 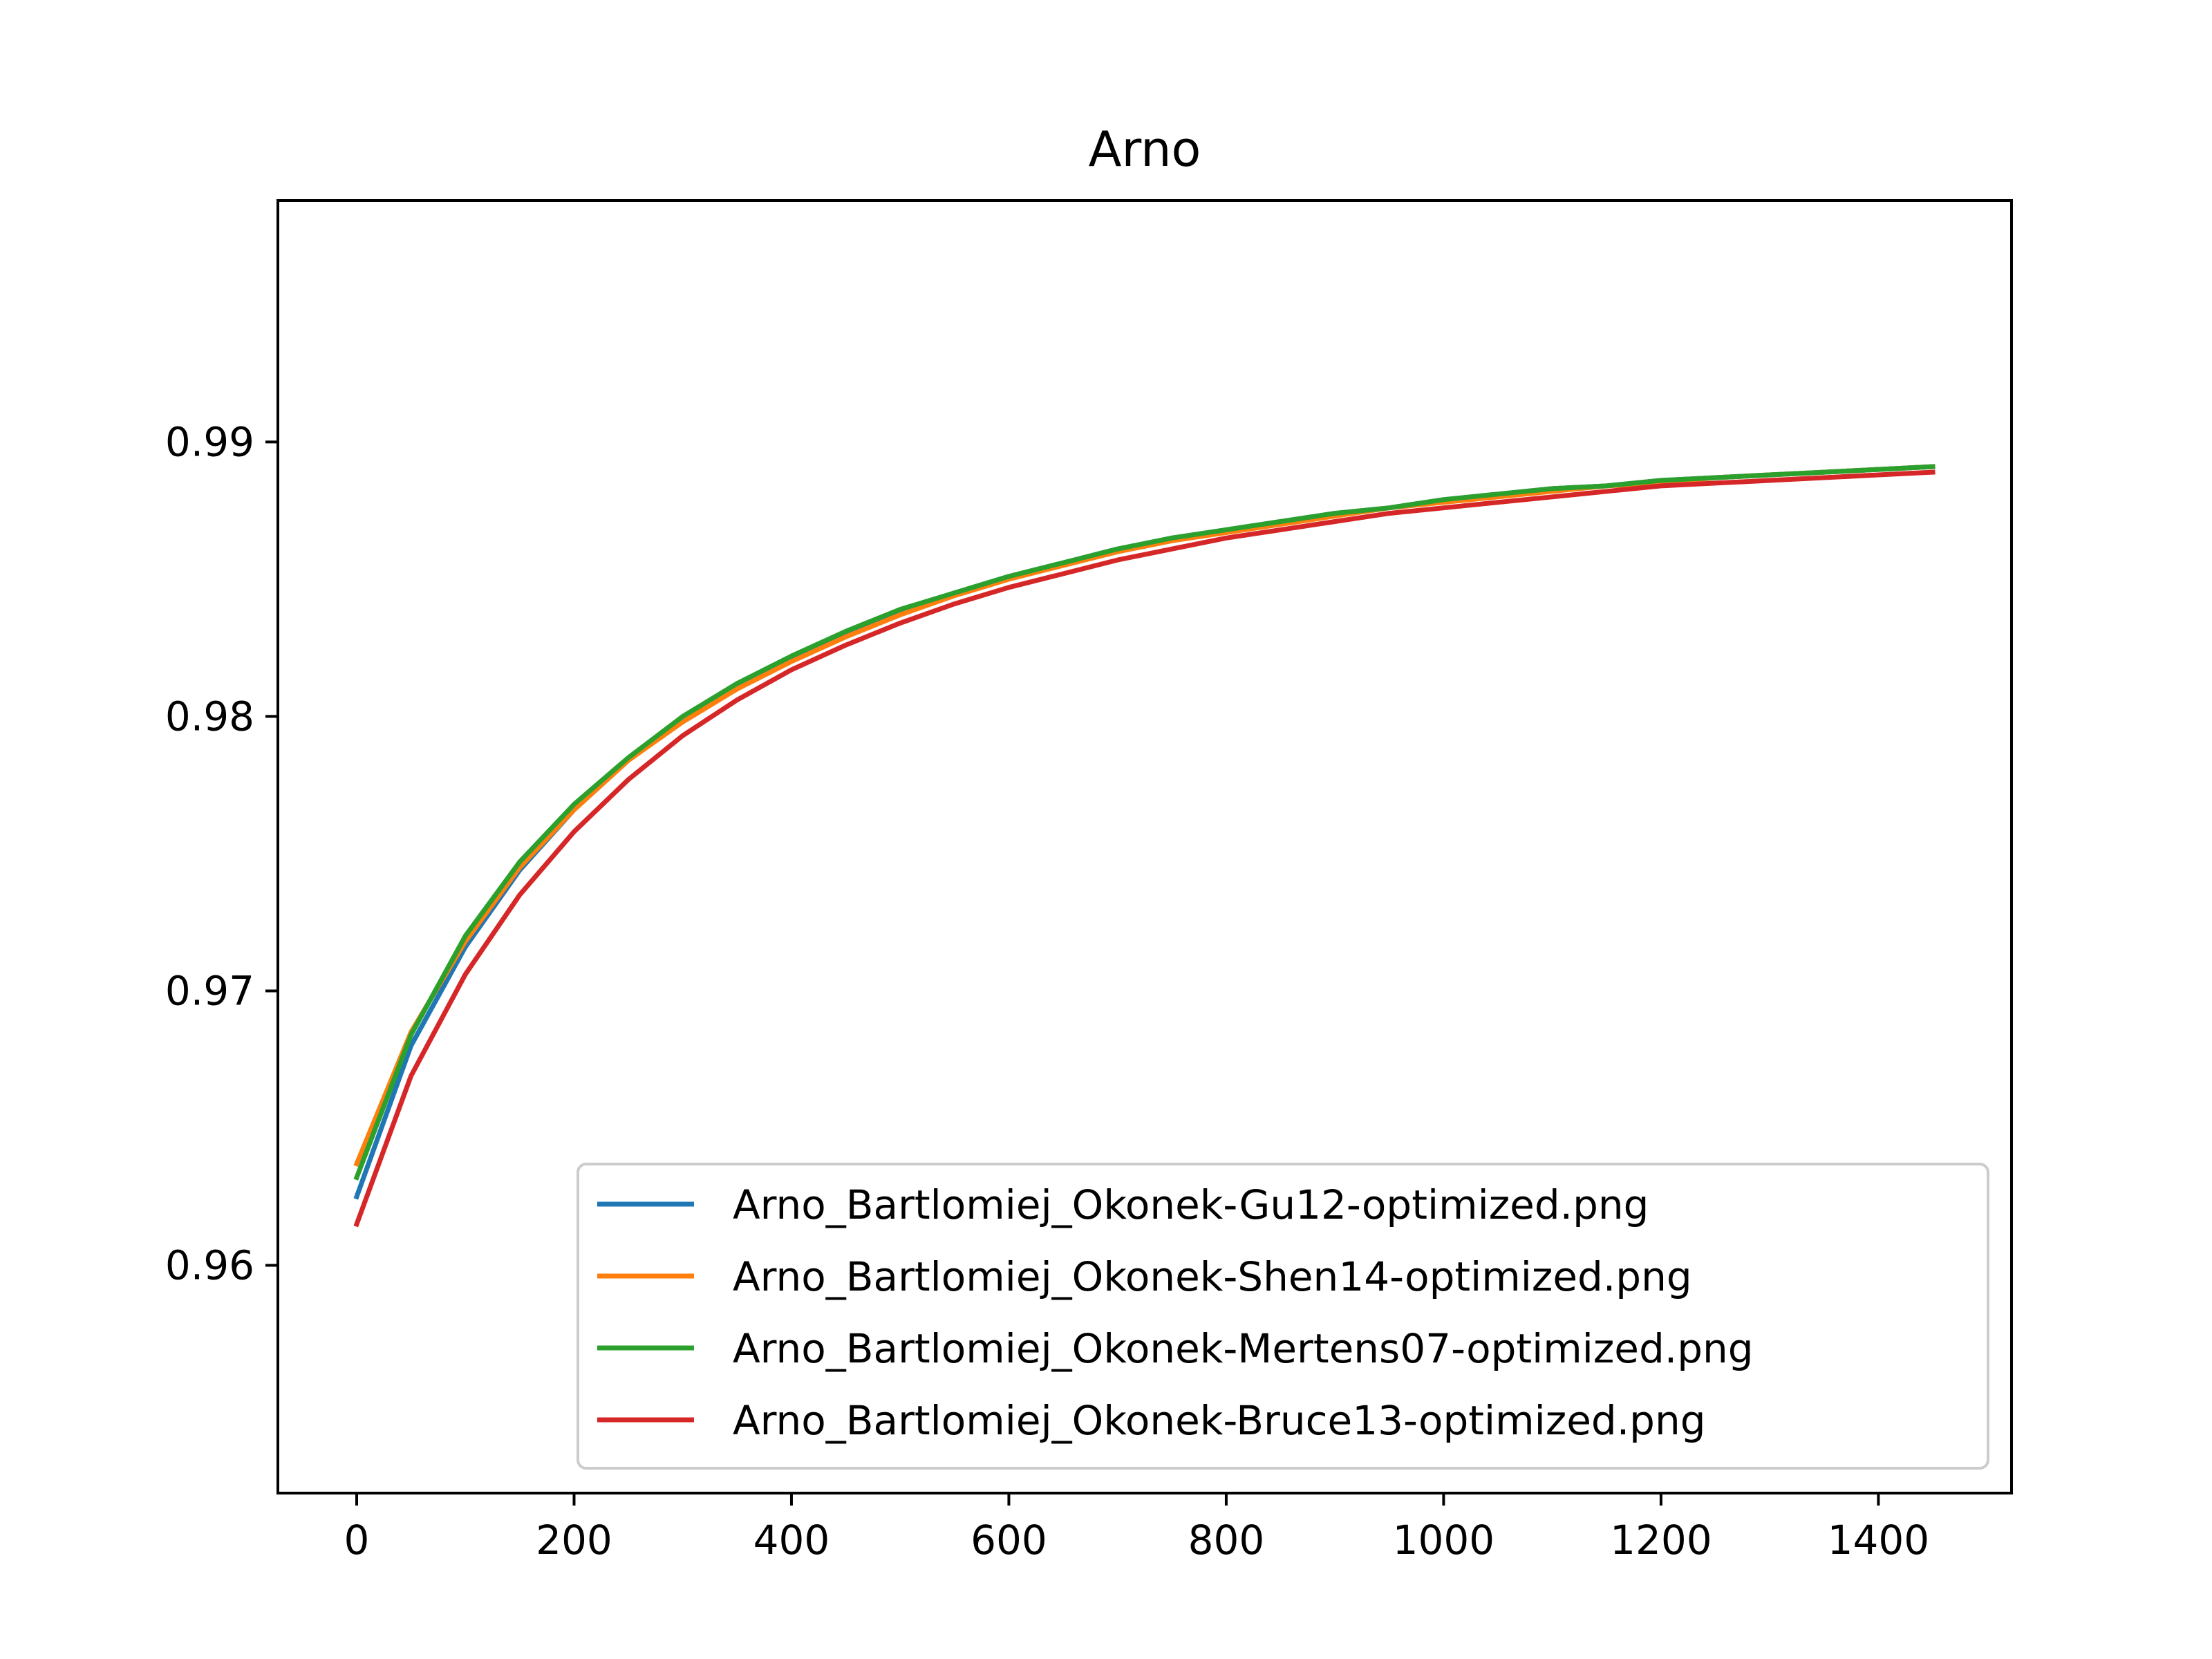 I want to click on x-axis: 0 200 400 600 800 1000 1200 1400, so click(x=1137, y=1529).